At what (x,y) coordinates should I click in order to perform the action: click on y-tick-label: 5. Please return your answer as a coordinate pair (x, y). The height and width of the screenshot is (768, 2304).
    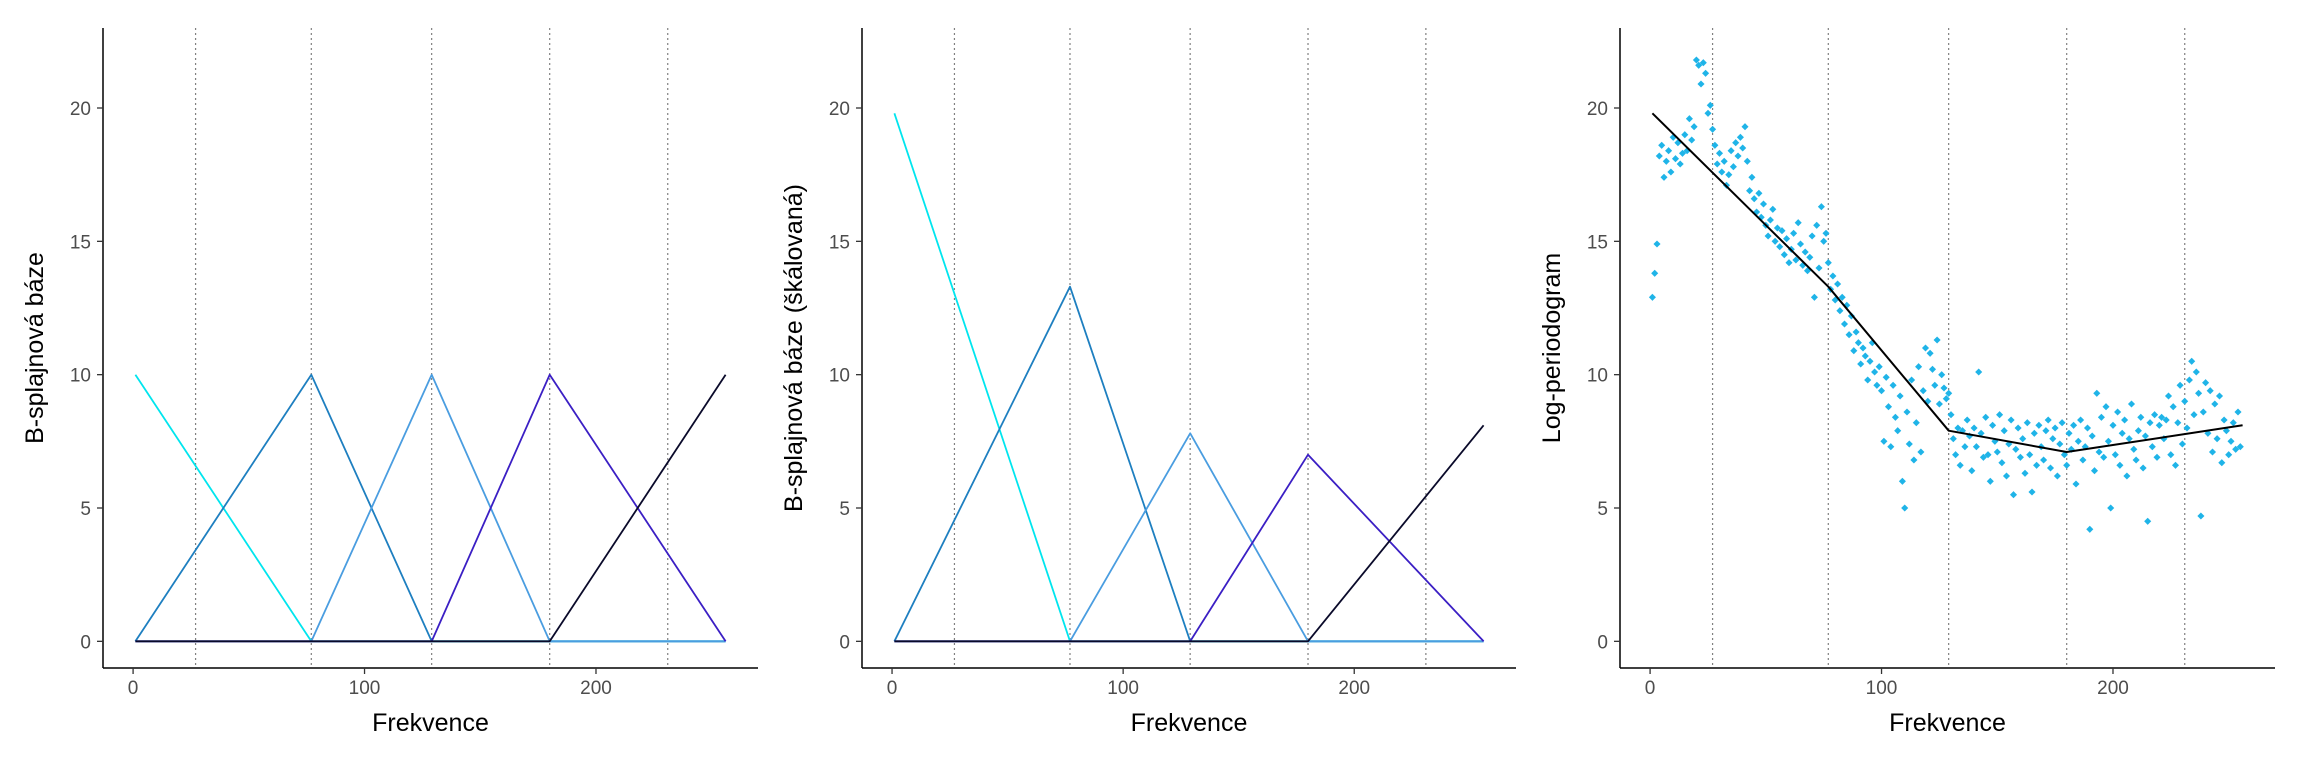
    Looking at the image, I should click on (85, 509).